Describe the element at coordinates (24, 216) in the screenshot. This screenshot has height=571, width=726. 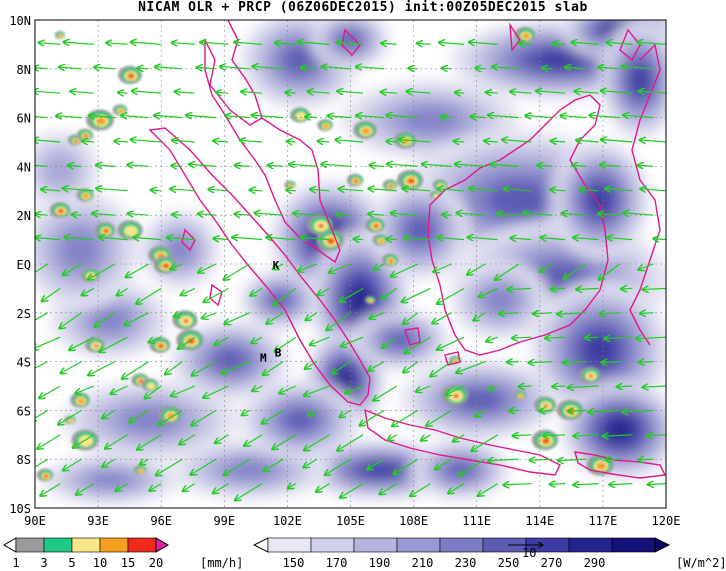
I see `latitude-label: 2N` at that location.